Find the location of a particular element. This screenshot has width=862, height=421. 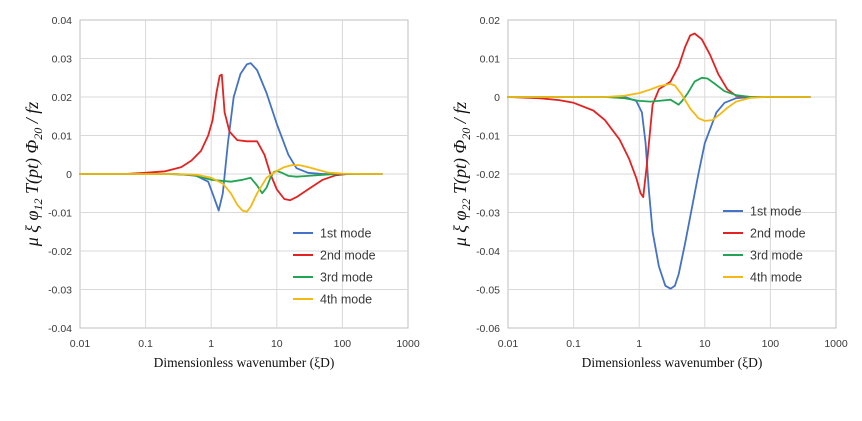

series-line-3rd-mode is located at coordinates (659, 91).